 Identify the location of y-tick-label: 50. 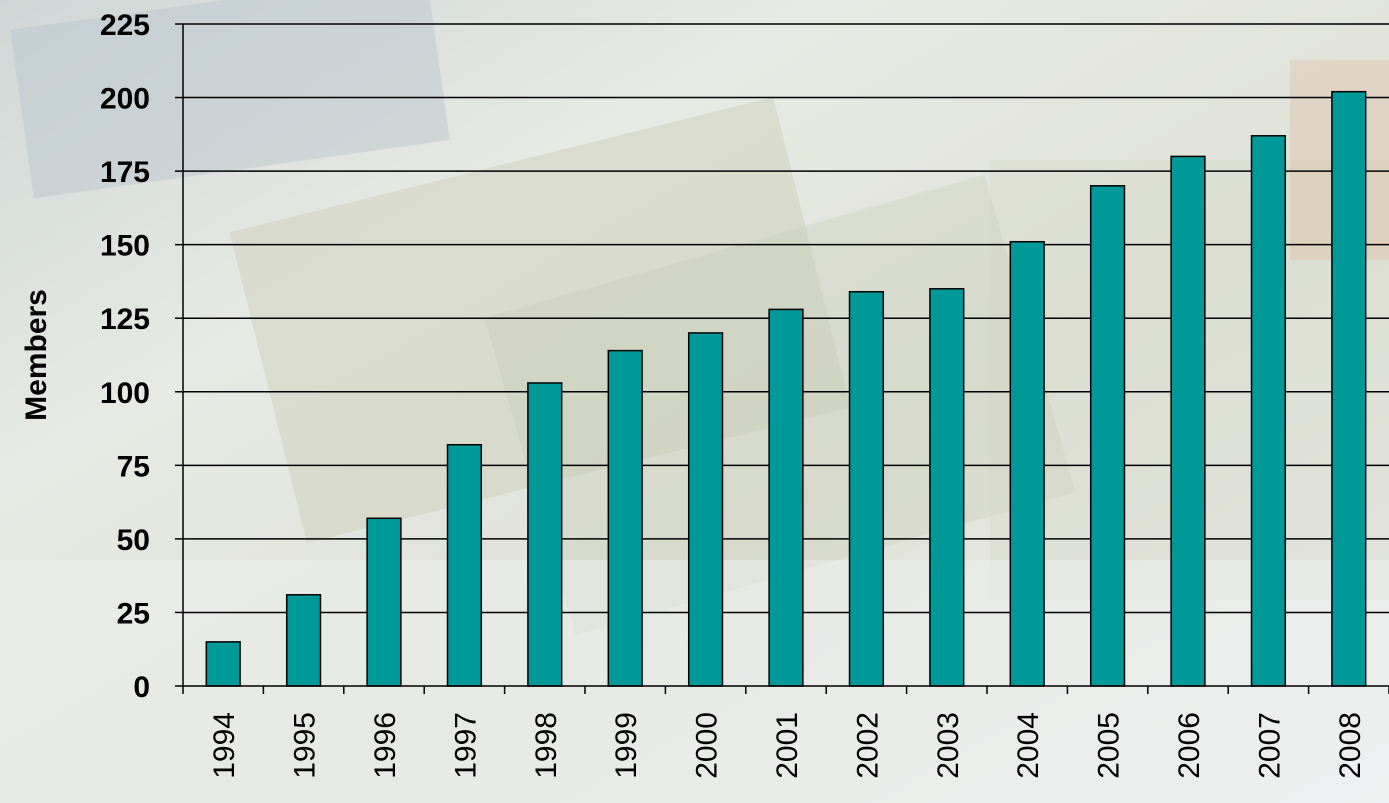
(133, 540).